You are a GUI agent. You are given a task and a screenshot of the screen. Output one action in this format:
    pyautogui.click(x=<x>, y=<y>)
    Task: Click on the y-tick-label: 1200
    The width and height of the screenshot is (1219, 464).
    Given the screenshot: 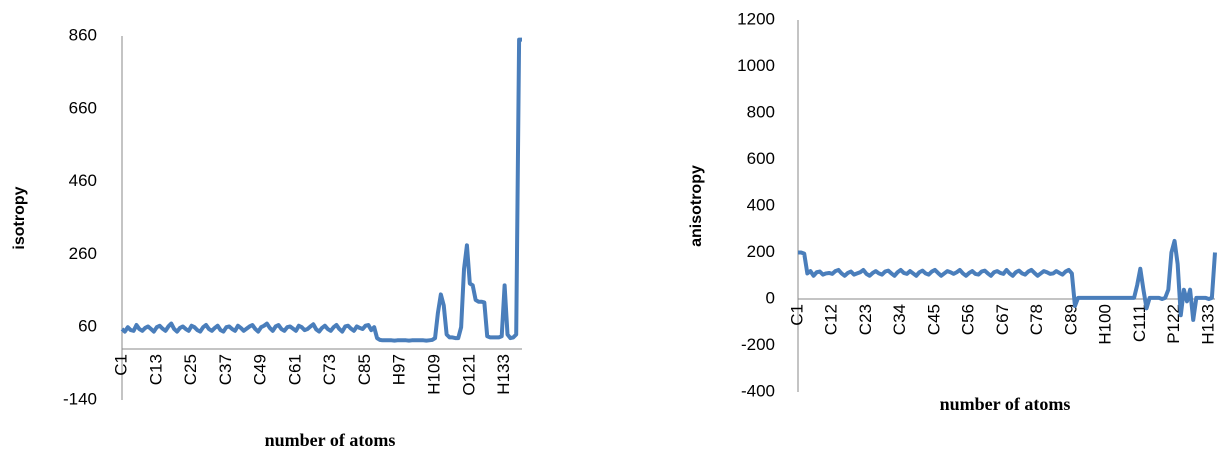 What is the action you would take?
    pyautogui.click(x=756, y=18)
    